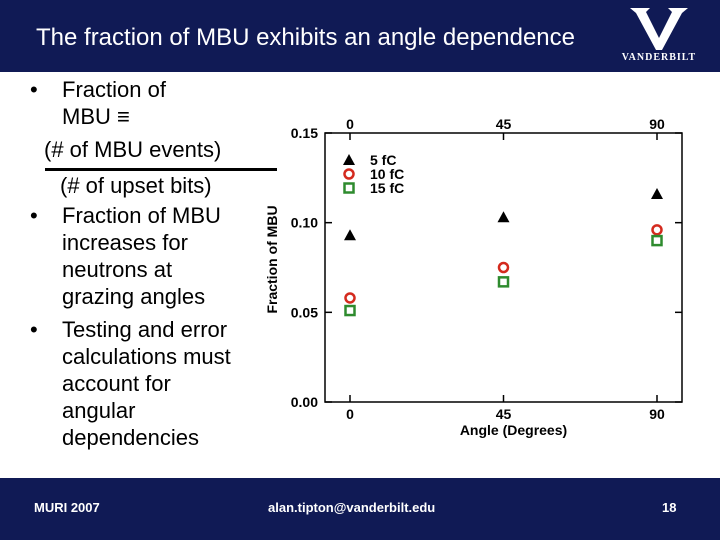 The width and height of the screenshot is (720, 540). I want to click on bullet-3-line-3: account for, so click(116, 383).